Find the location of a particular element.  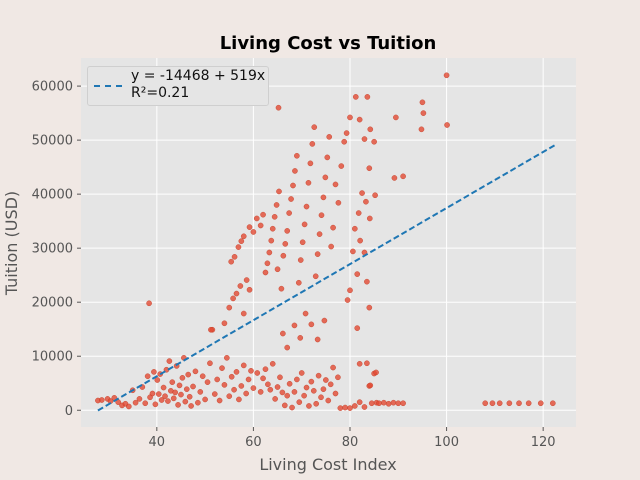

x-tick-label: 100 is located at coordinates (446, 442).